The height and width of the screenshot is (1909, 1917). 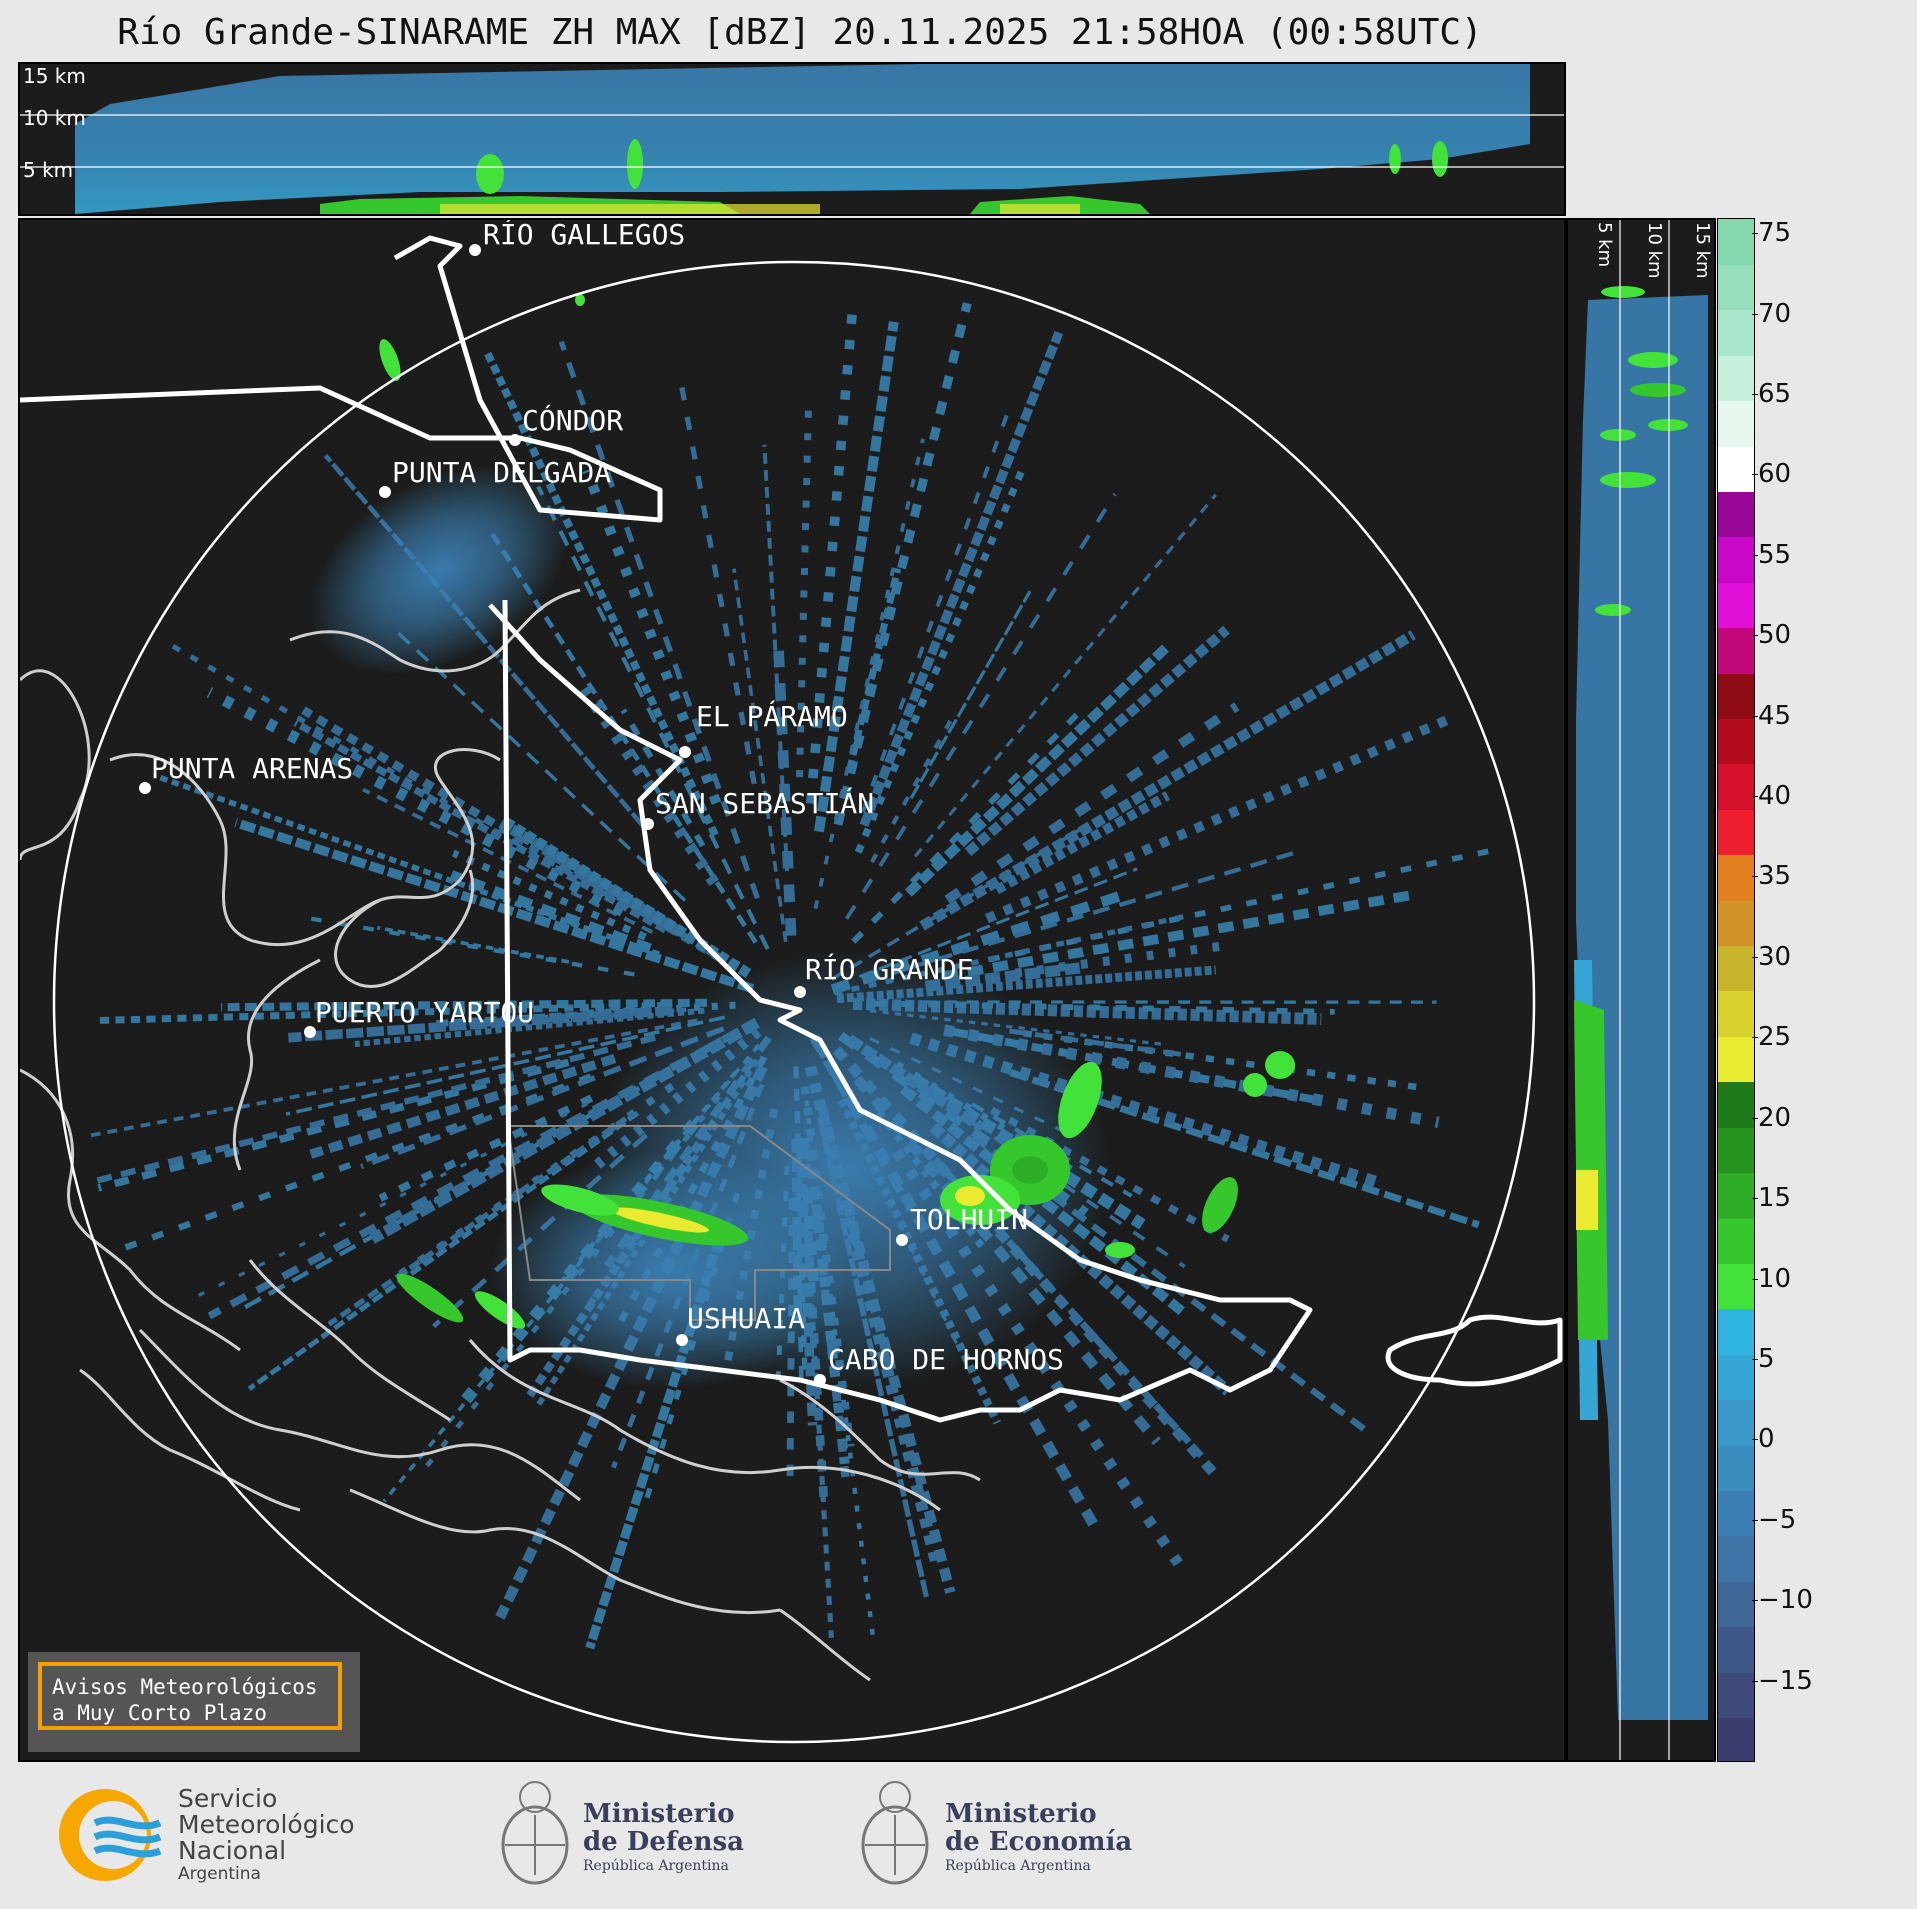 What do you see at coordinates (895, 1833) in the screenshot?
I see `economia-seal-icon` at bounding box center [895, 1833].